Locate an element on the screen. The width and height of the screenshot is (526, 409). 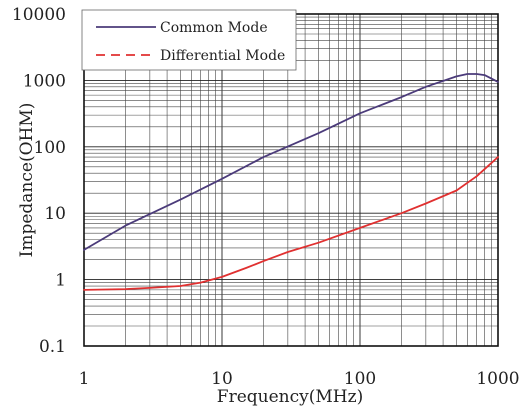
legend: Common Mode Differential Mode is located at coordinates (189, 40).